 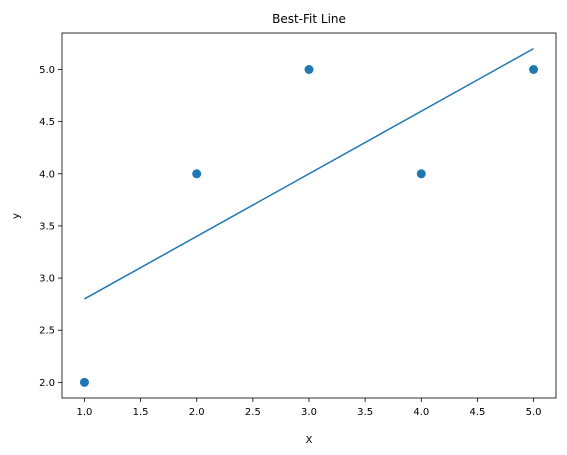 What do you see at coordinates (47, 70) in the screenshot?
I see `y-tick-label: 5.0` at bounding box center [47, 70].